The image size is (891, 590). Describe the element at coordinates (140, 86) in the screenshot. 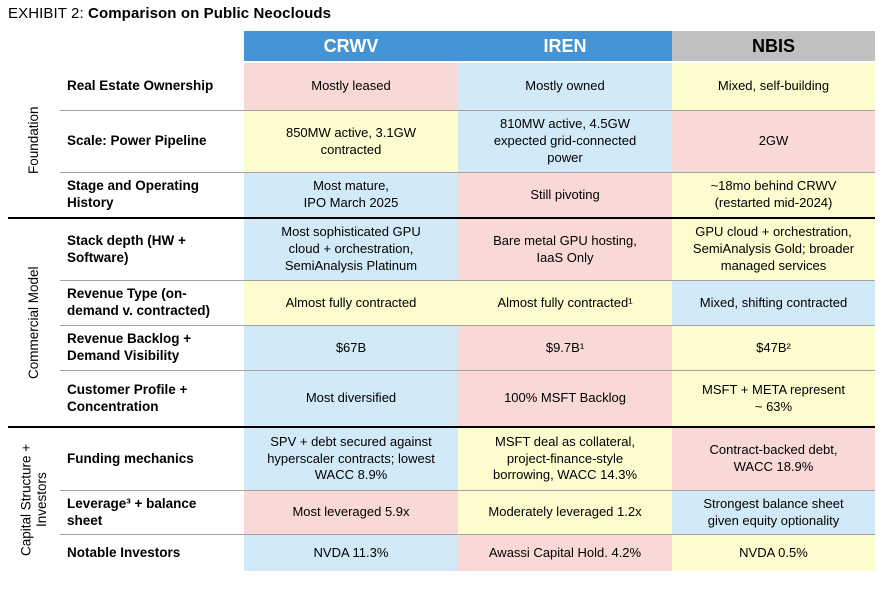

I see `row-label: Real Estate Ownership` at that location.